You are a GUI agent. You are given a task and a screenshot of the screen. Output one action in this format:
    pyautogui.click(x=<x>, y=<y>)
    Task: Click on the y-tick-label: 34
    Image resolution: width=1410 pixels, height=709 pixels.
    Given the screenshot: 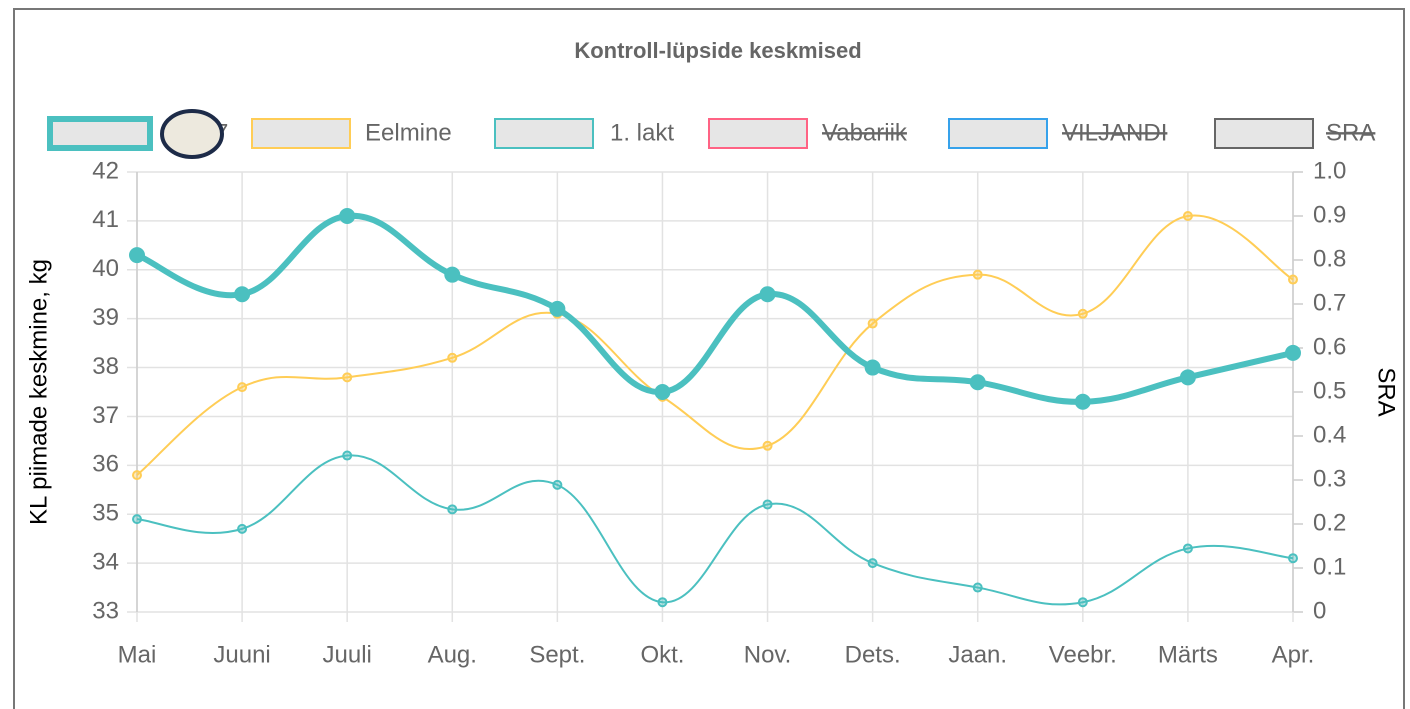 What is the action you would take?
    pyautogui.click(x=105, y=561)
    